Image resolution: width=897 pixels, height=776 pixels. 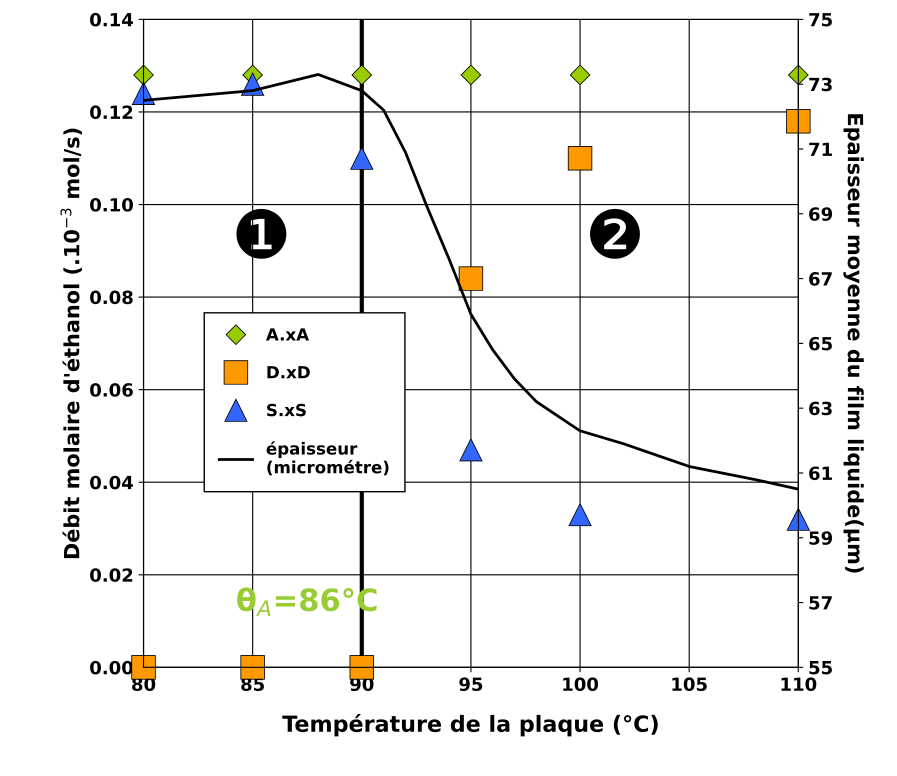 I want to click on x-tick-label: 110, so click(x=799, y=684).